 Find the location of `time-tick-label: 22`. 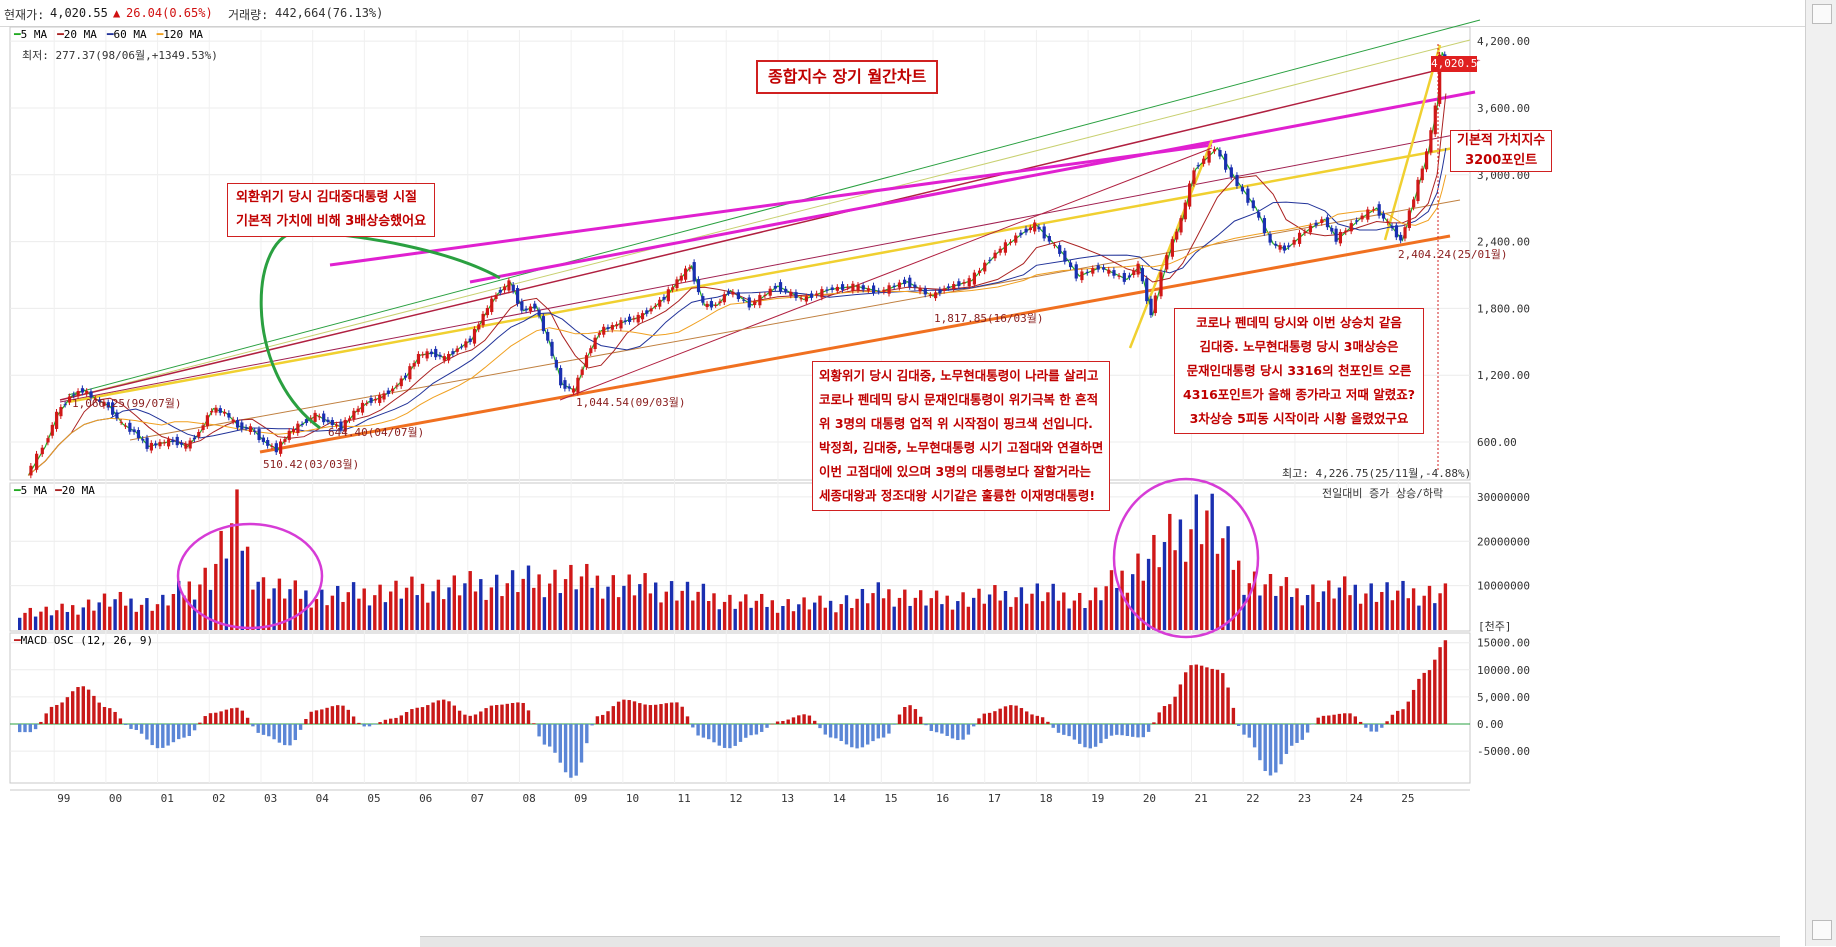

time-tick-label: 22 is located at coordinates (1252, 798).